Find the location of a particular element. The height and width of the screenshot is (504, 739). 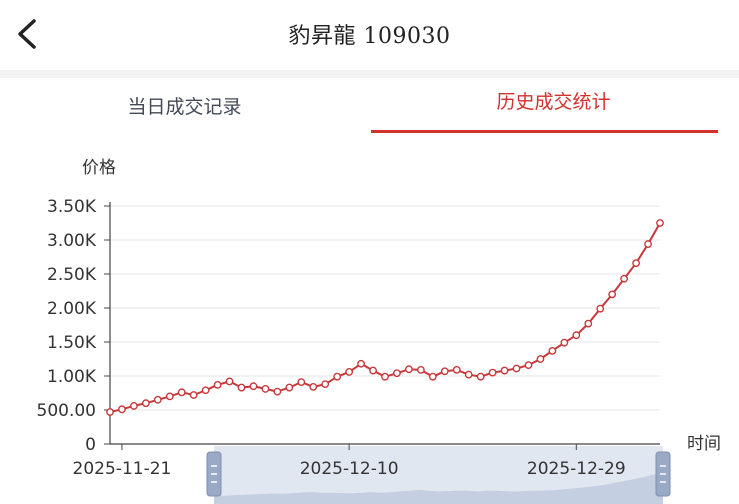

y-tick-label: 3.00K is located at coordinates (72, 241).